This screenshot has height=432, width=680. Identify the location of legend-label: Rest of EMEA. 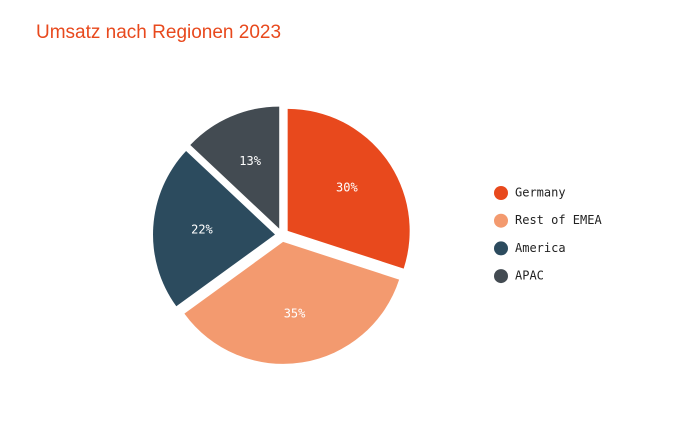
(558, 220).